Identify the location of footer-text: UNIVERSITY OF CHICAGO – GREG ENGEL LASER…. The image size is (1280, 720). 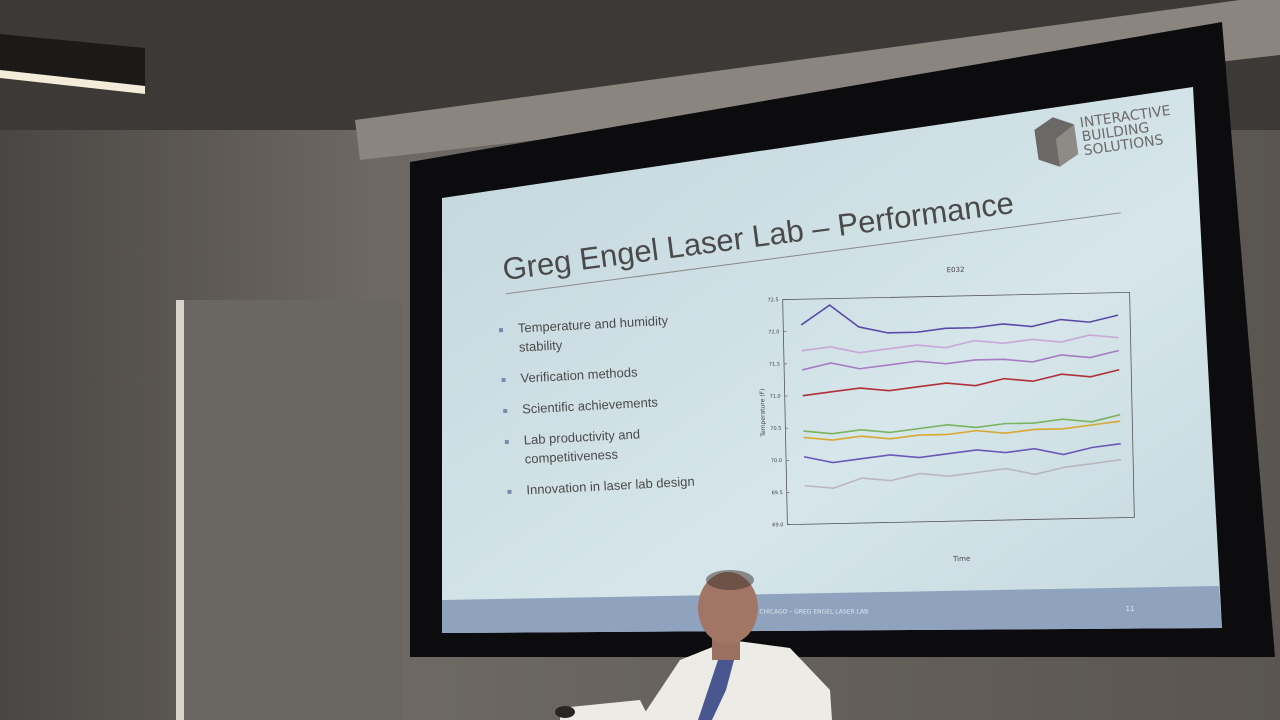
(790, 612).